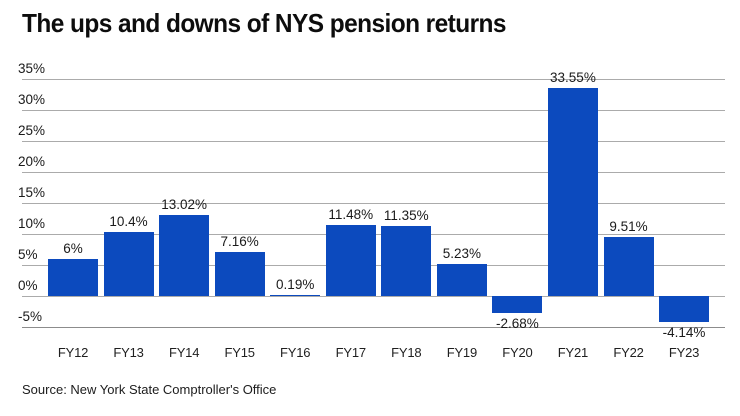 This screenshot has height=416, width=740. I want to click on y-axis-tick-label: 30%, so click(32, 99).